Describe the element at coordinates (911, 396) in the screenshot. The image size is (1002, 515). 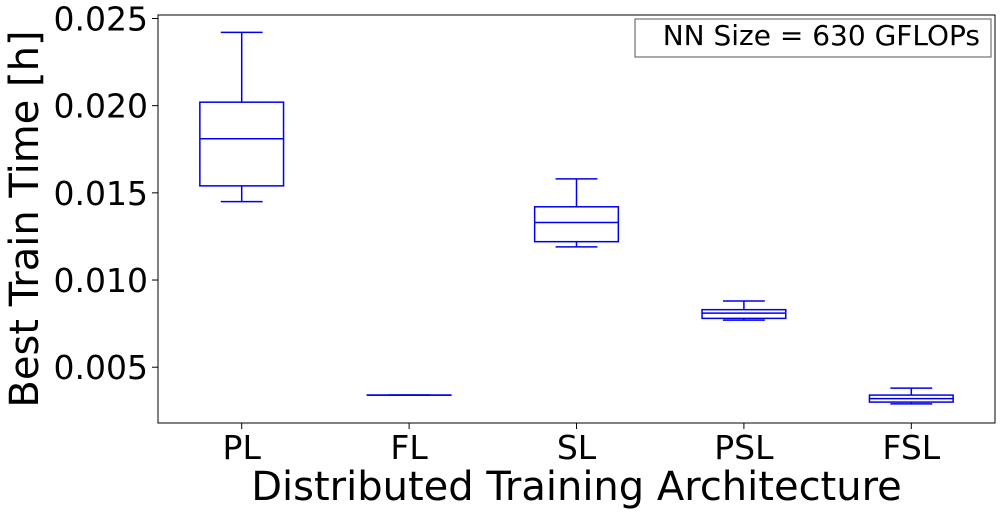
I see `box-fsl` at that location.